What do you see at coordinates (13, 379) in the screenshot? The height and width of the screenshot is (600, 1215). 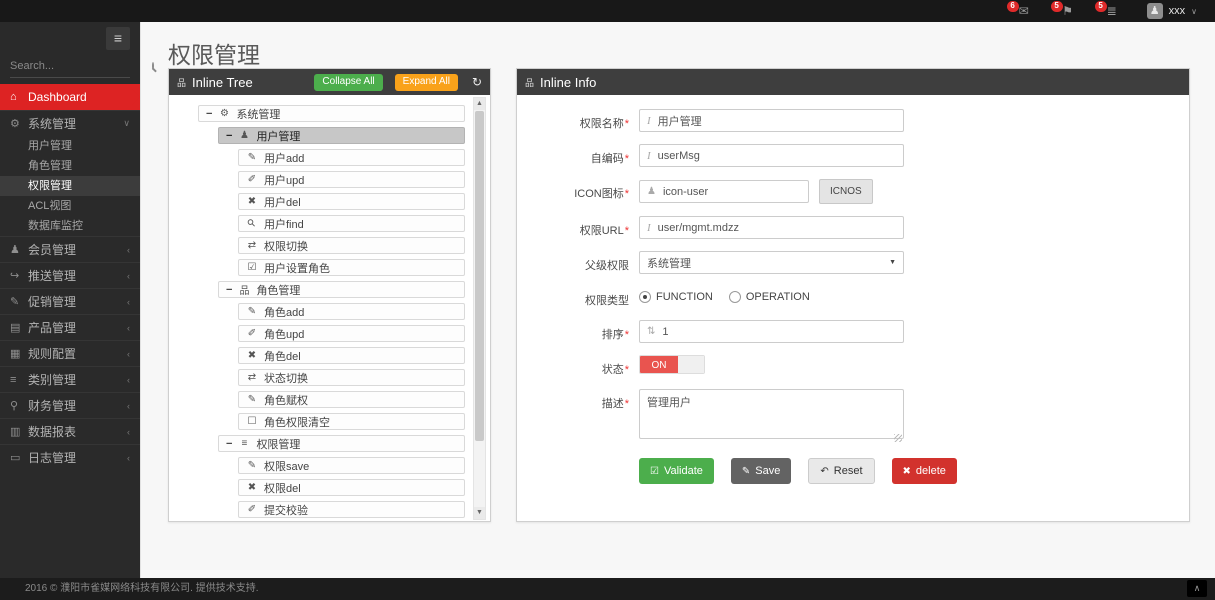 I see `category-icon: ≡` at bounding box center [13, 379].